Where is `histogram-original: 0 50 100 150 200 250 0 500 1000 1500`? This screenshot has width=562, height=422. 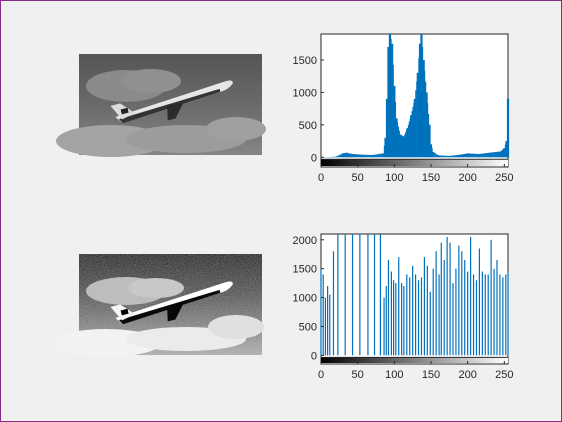
histogram-original: 0 50 100 150 200 250 0 500 1000 1500 is located at coordinates (403, 108).